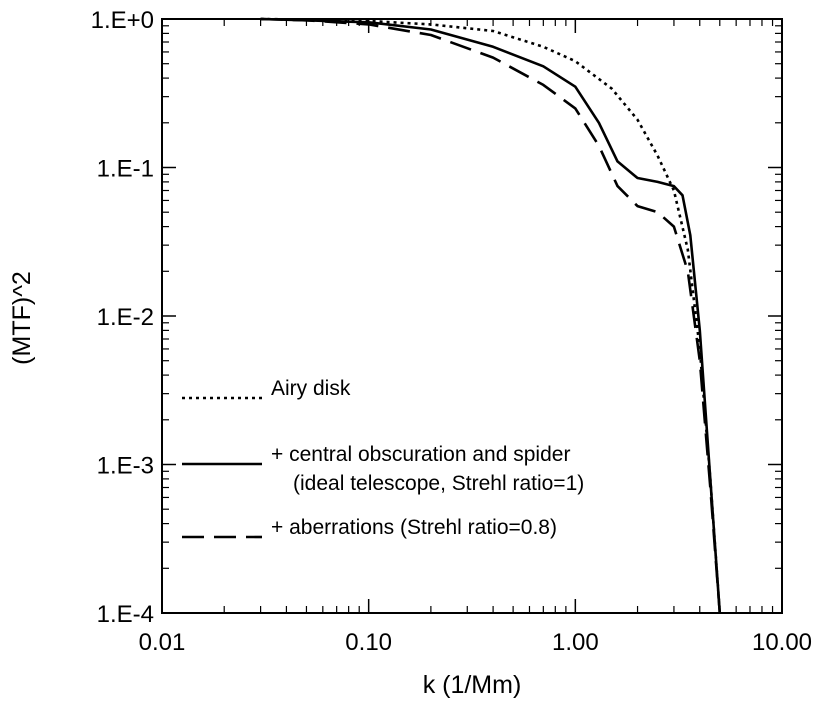 The width and height of the screenshot is (829, 708). Describe the element at coordinates (311, 388) in the screenshot. I see `legend-label: Airy disk` at that location.